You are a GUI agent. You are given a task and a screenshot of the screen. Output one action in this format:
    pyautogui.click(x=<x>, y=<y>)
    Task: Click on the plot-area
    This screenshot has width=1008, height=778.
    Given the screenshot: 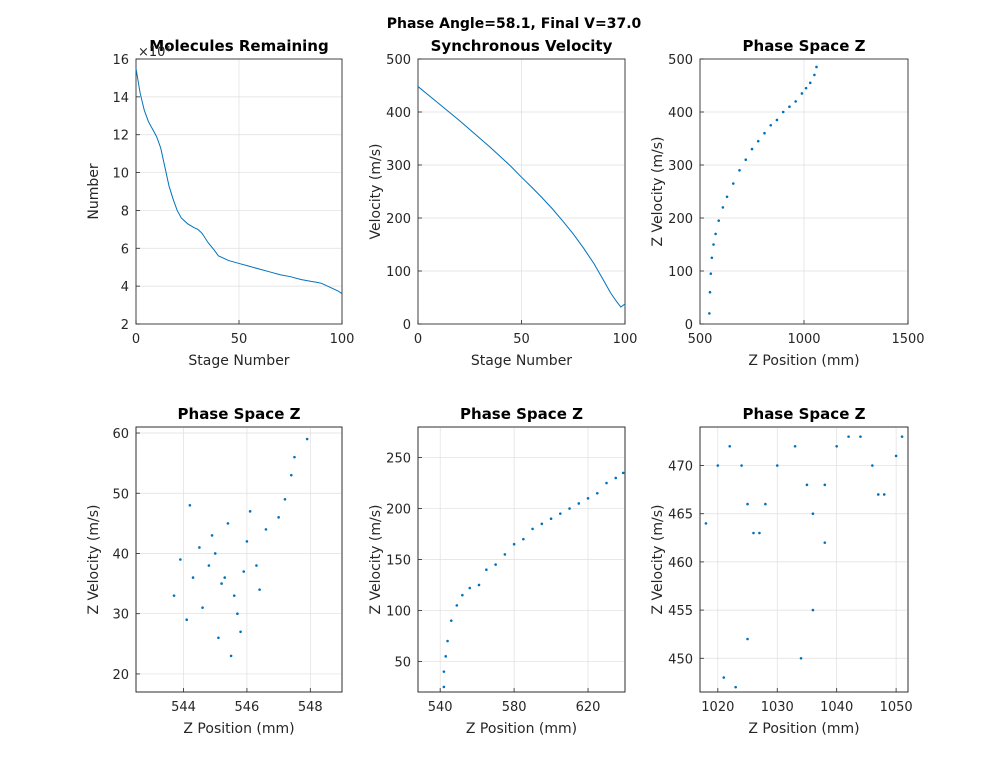 What is the action you would take?
    pyautogui.click(x=804, y=559)
    